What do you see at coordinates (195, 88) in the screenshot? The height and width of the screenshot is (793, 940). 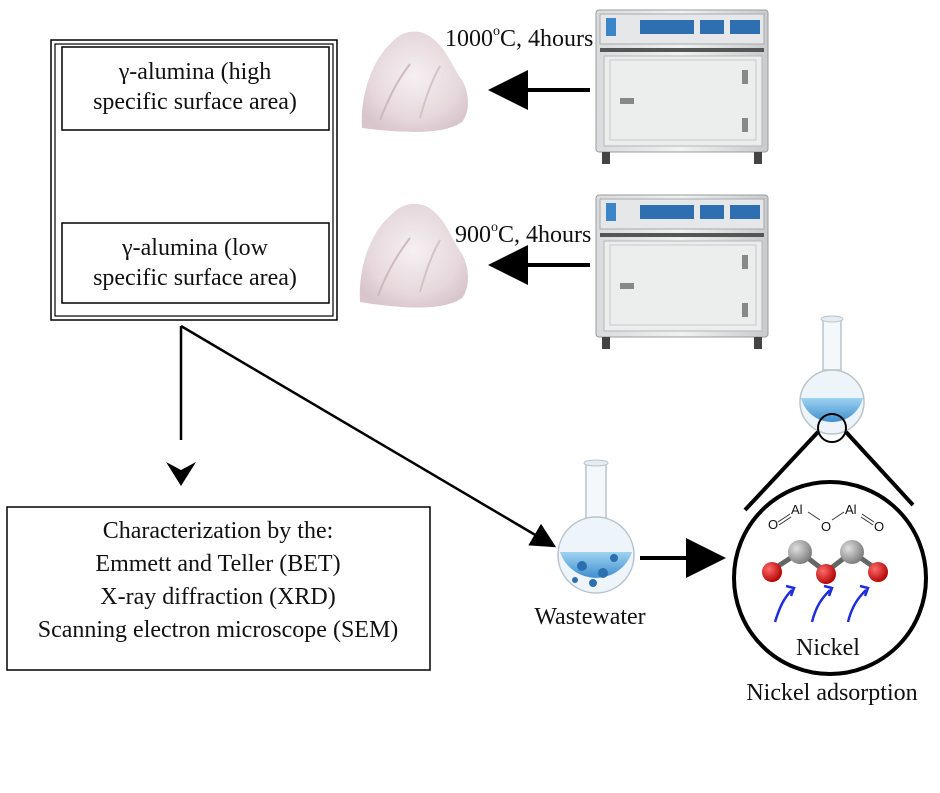 I see `alumina-high-box: γ-alumina (high specific surface area)` at bounding box center [195, 88].